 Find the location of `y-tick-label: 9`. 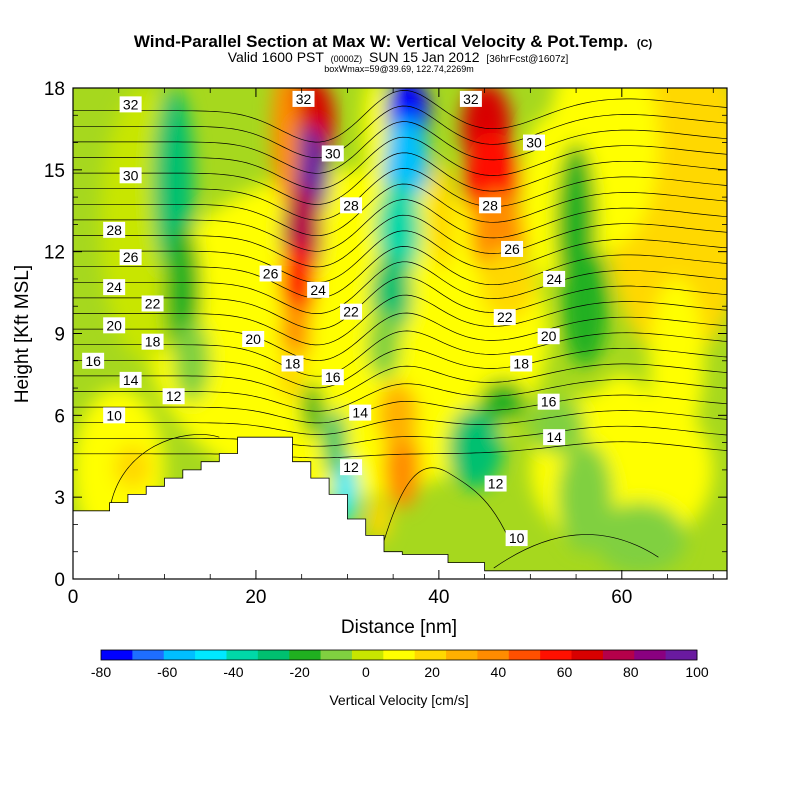

y-tick-label: 9 is located at coordinates (59, 335).